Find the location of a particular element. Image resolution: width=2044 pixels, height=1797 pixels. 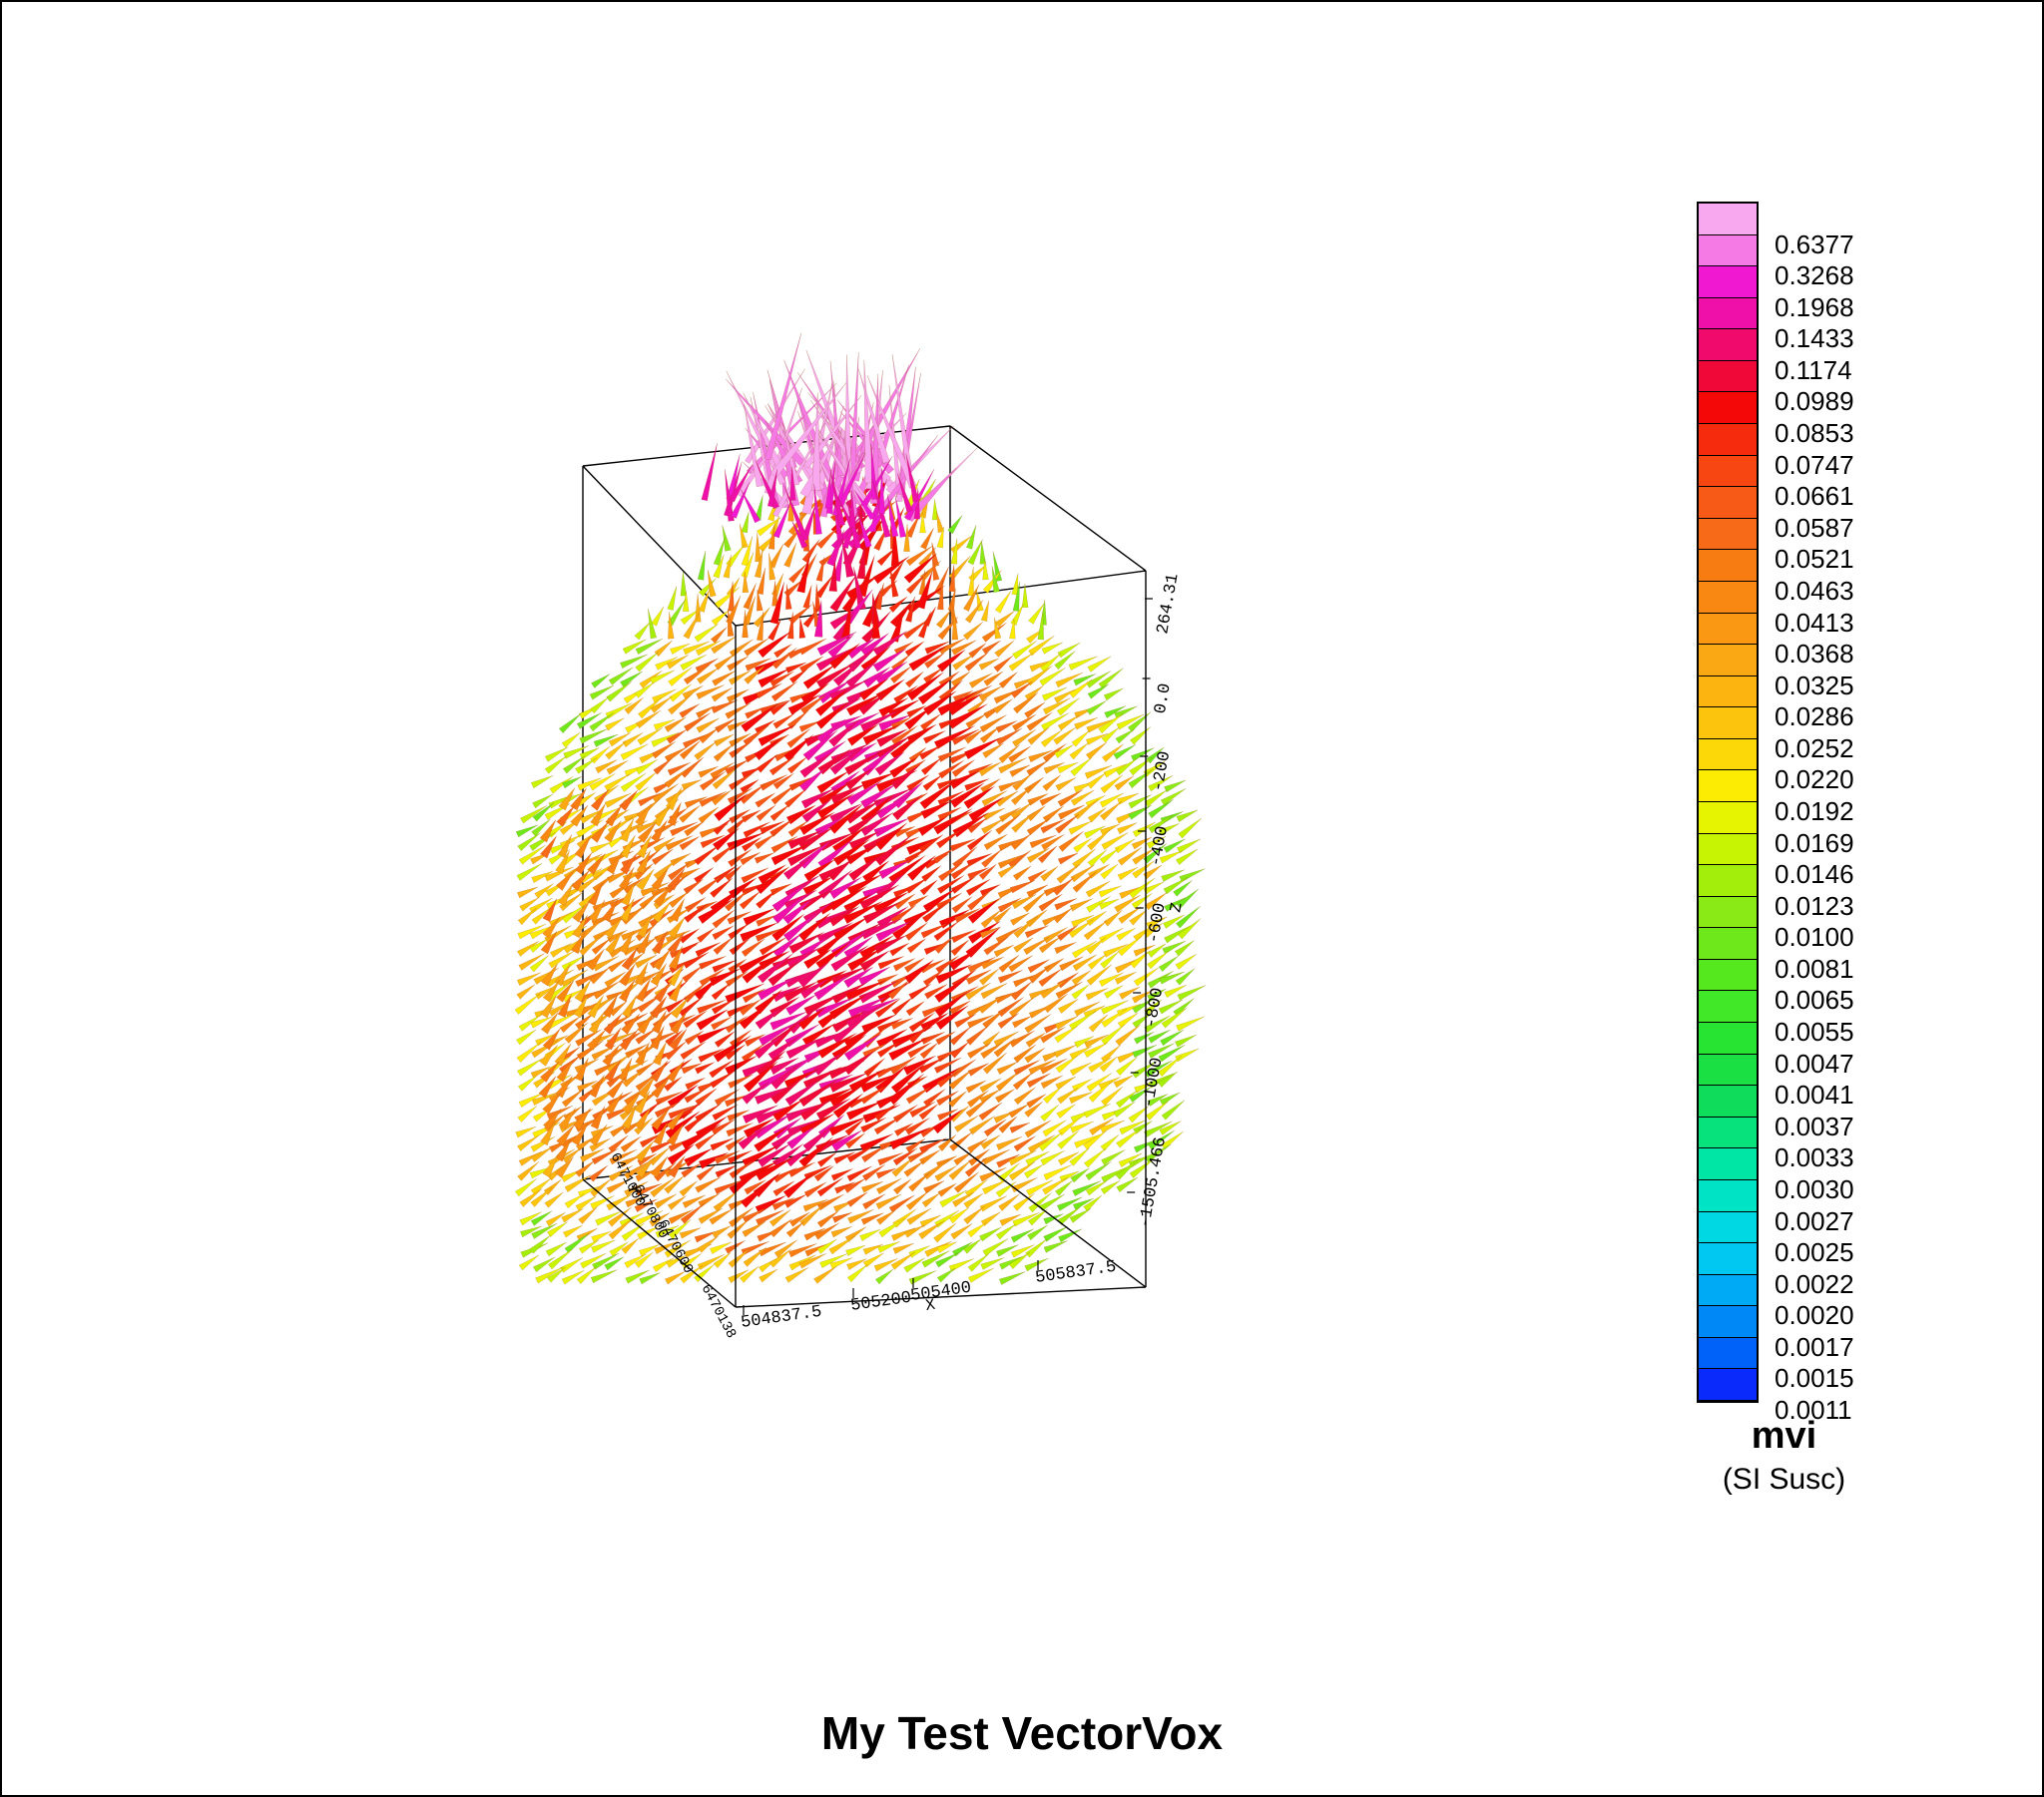

legend-value: 0.0192 is located at coordinates (1814, 811).